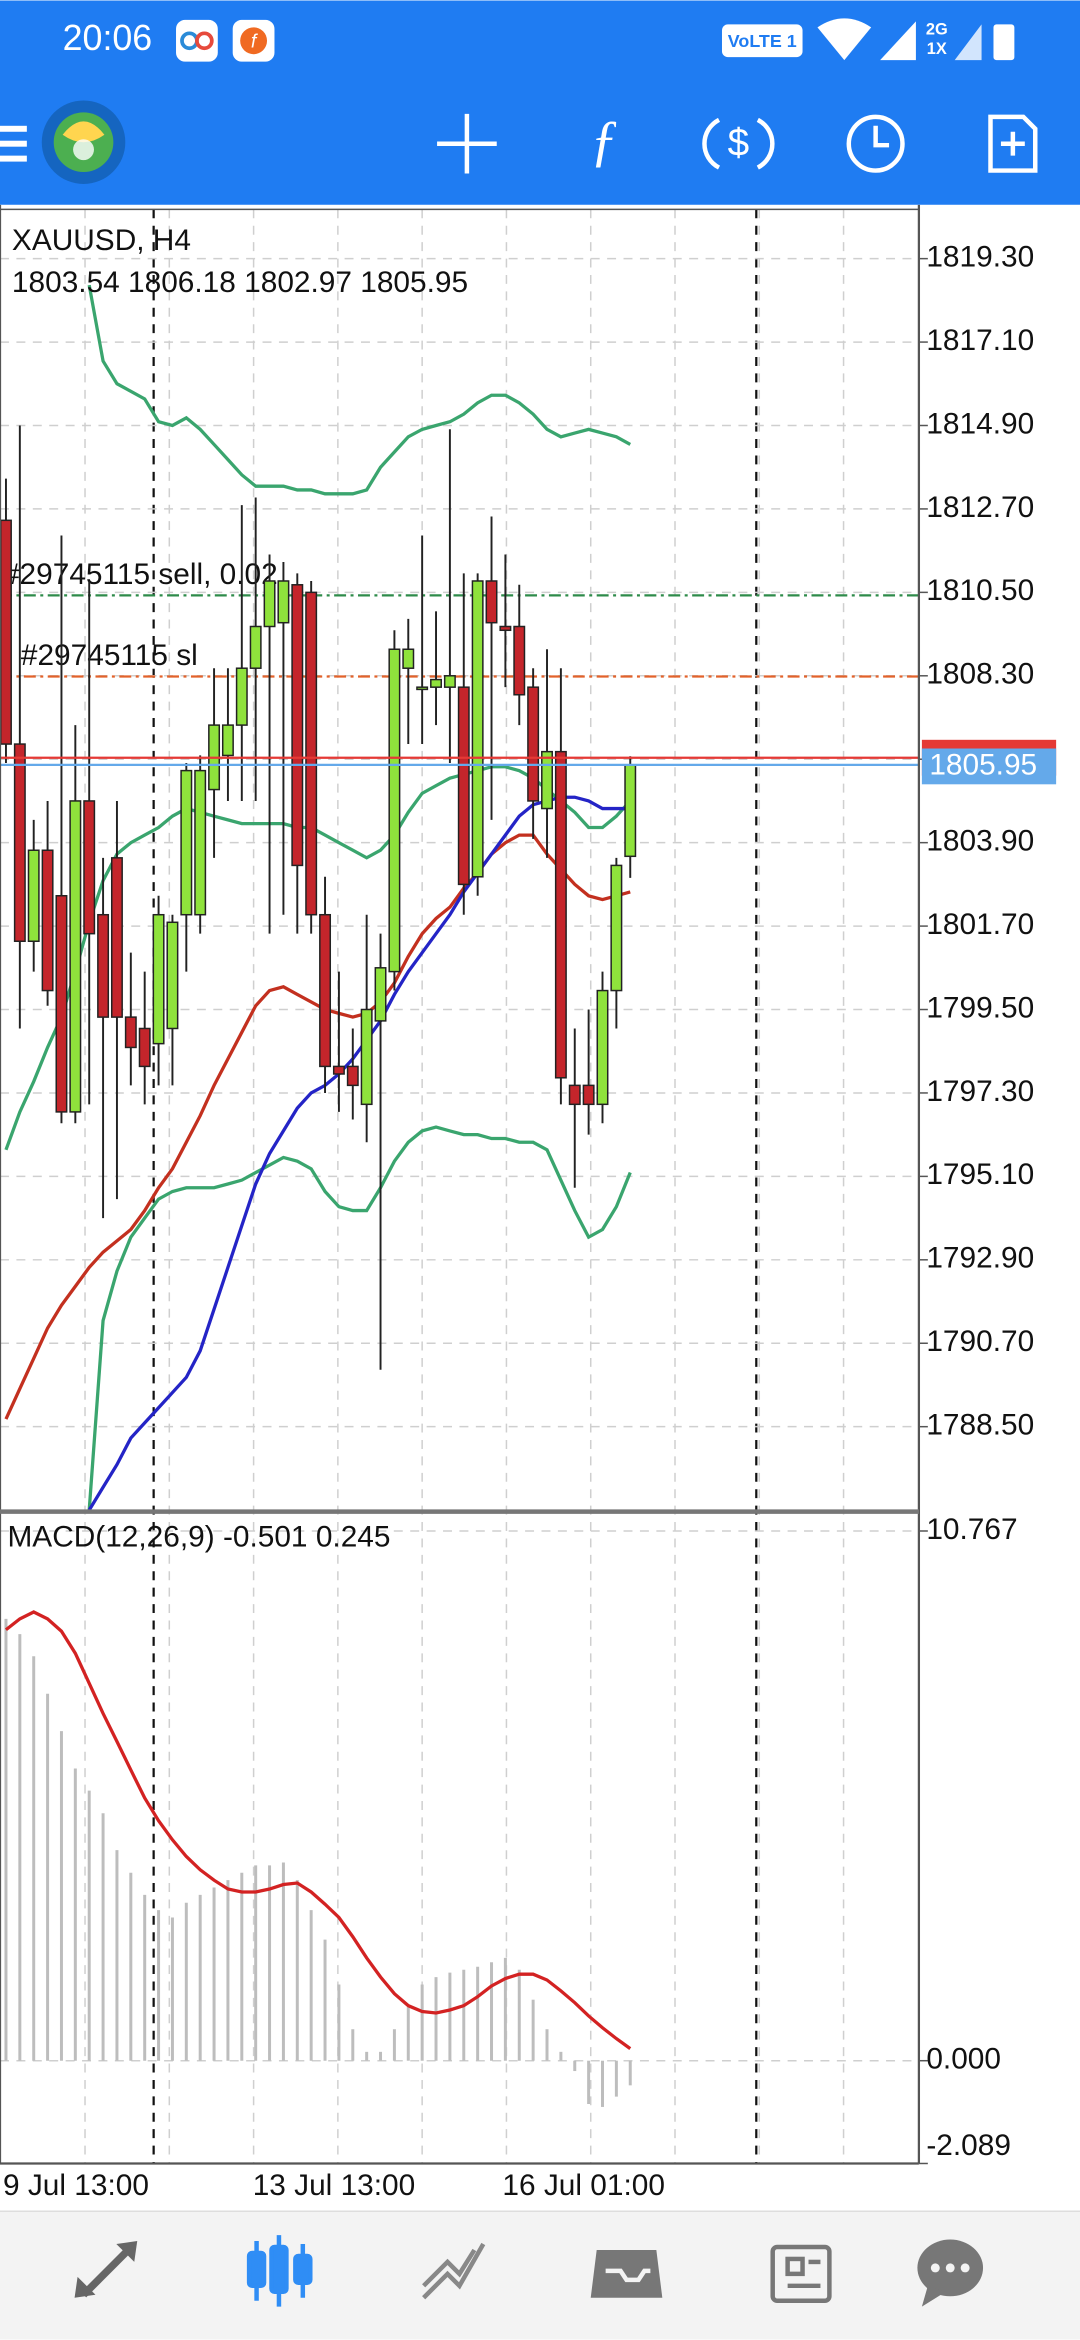 Image resolution: width=1080 pixels, height=2340 pixels. I want to click on signal-icon, so click(898, 41).